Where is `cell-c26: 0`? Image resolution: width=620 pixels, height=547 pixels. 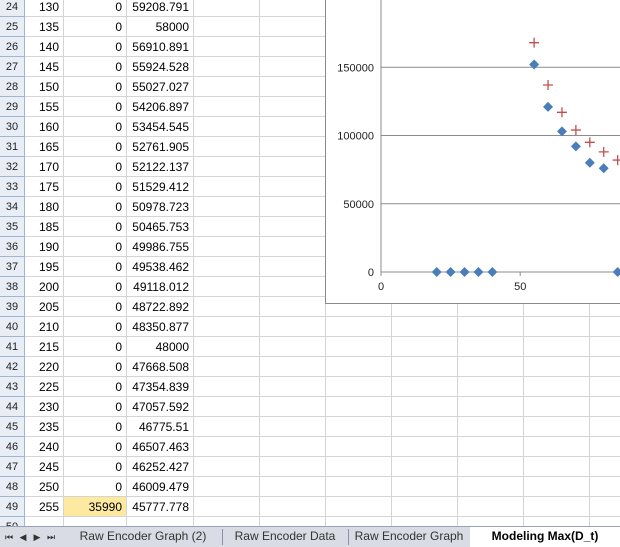
cell-c26: 0 is located at coordinates (95, 47).